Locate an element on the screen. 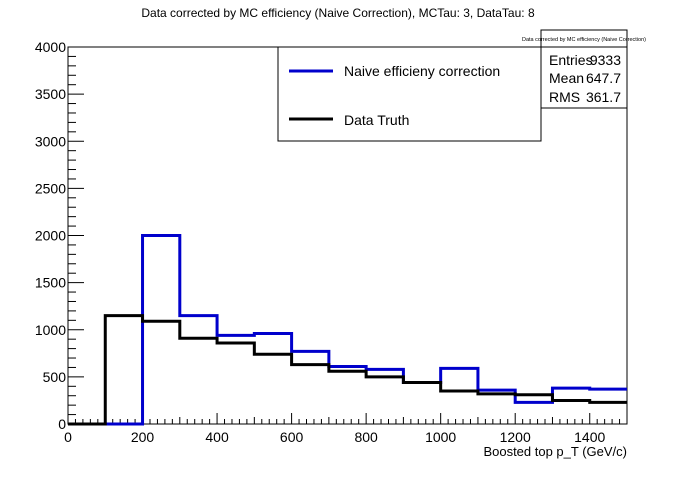 Image resolution: width=696 pixels, height=477 pixels. y-tick-label: 4000 is located at coordinates (50, 47).